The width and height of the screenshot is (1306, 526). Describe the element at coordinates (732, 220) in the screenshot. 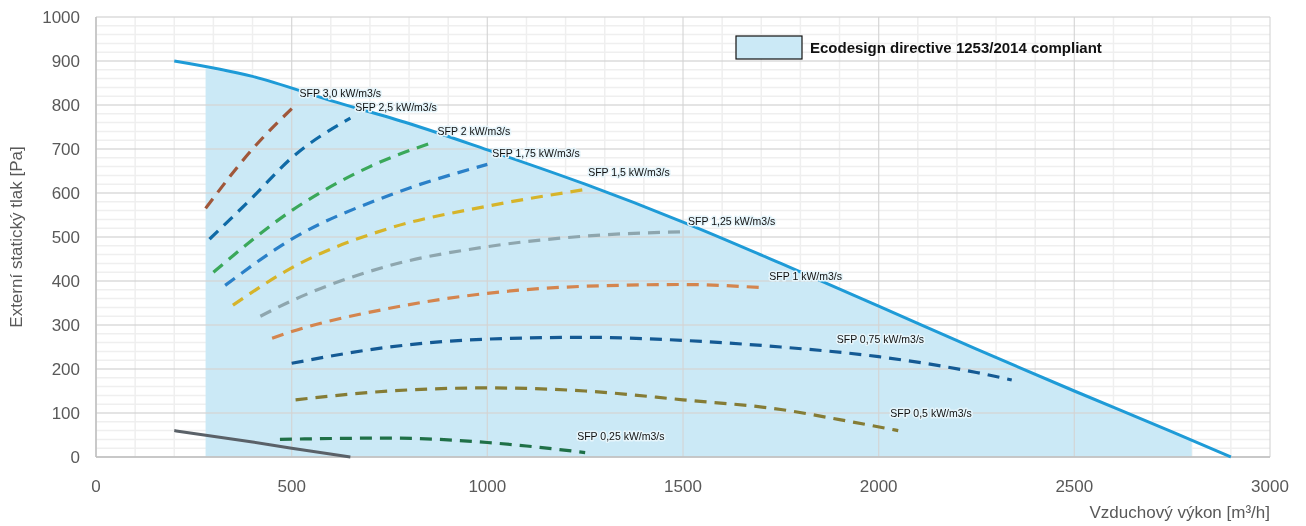

I see `series-label: SFP 1,25 kW/m3/s` at that location.